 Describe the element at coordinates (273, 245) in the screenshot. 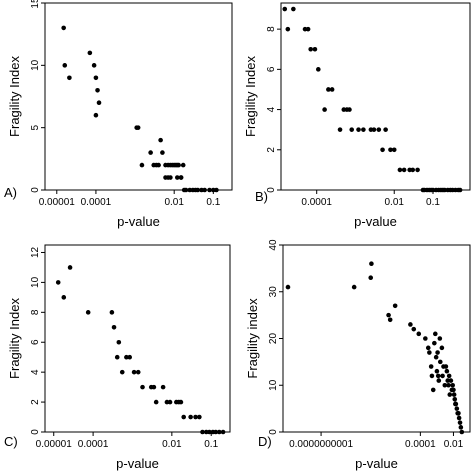

I see `y-tick-label: 40` at that location.